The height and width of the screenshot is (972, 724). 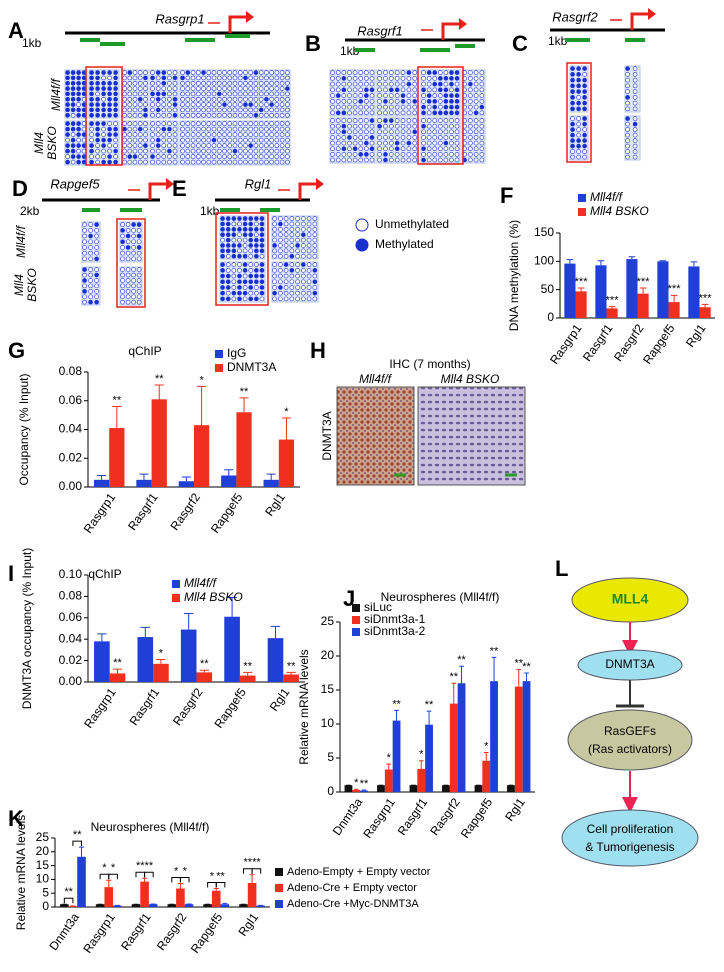 I want to click on y-tick-label: 150, so click(x=544, y=232).